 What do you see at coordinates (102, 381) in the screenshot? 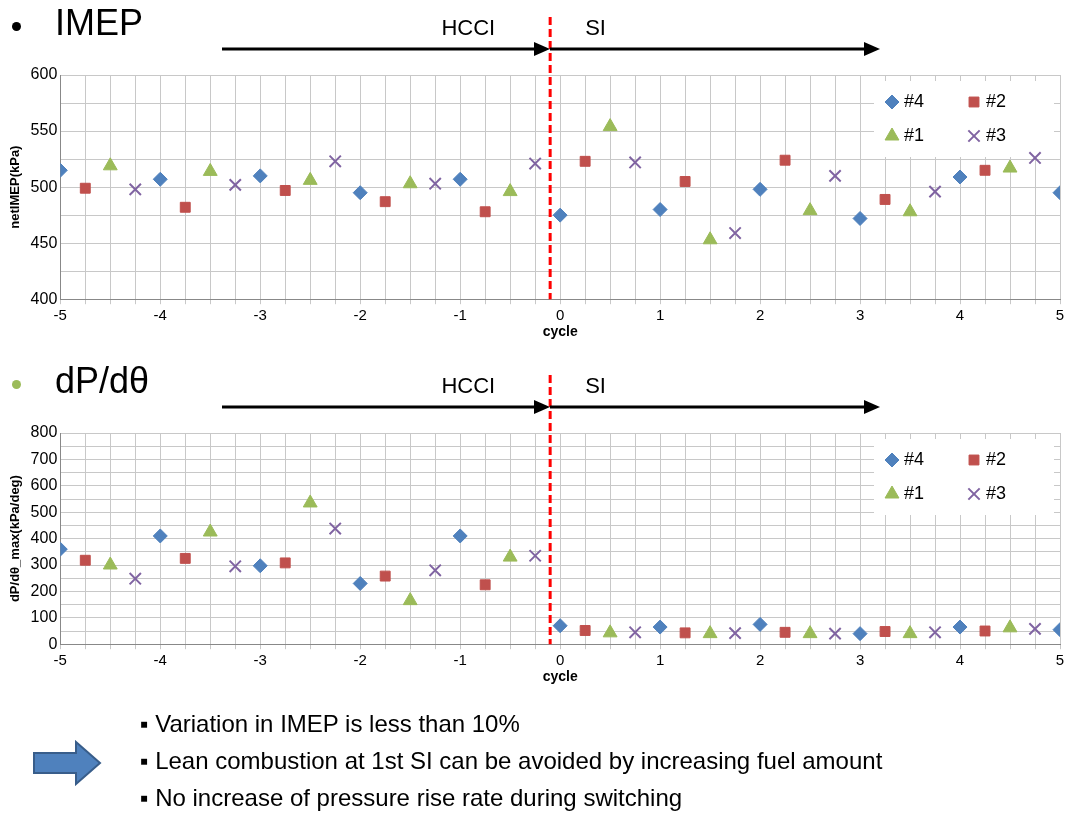
I see `chart-title: dP/dθ` at bounding box center [102, 381].